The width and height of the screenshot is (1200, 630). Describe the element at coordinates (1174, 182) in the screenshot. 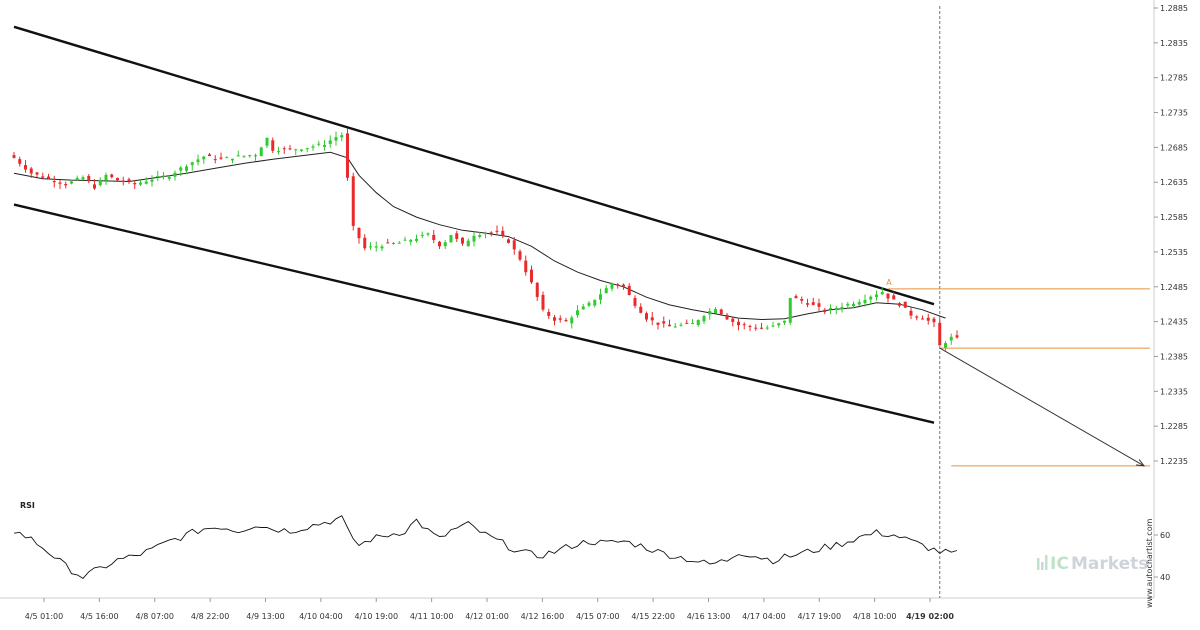

I see `price-tick-label: 1.2635` at that location.